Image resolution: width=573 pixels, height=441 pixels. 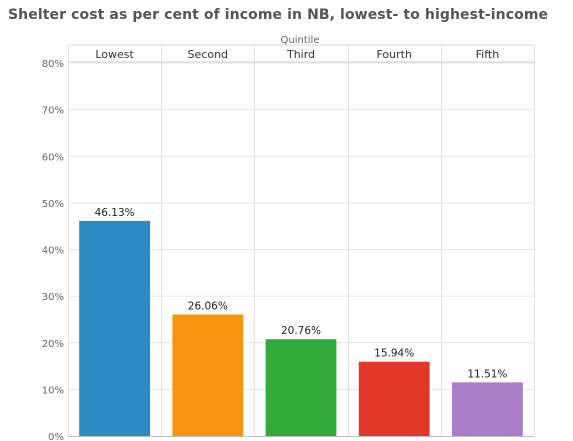 What do you see at coordinates (53, 204) in the screenshot?
I see `y-tick-label: 50%` at bounding box center [53, 204].